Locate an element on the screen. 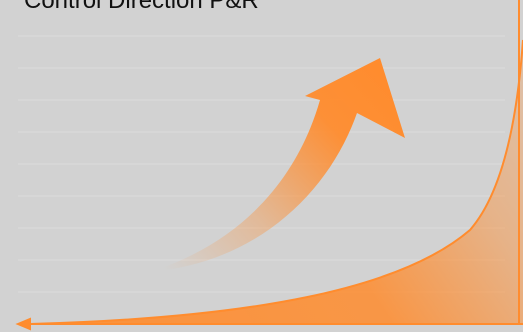  axis-arrowhead-left-icon is located at coordinates (23, 324).